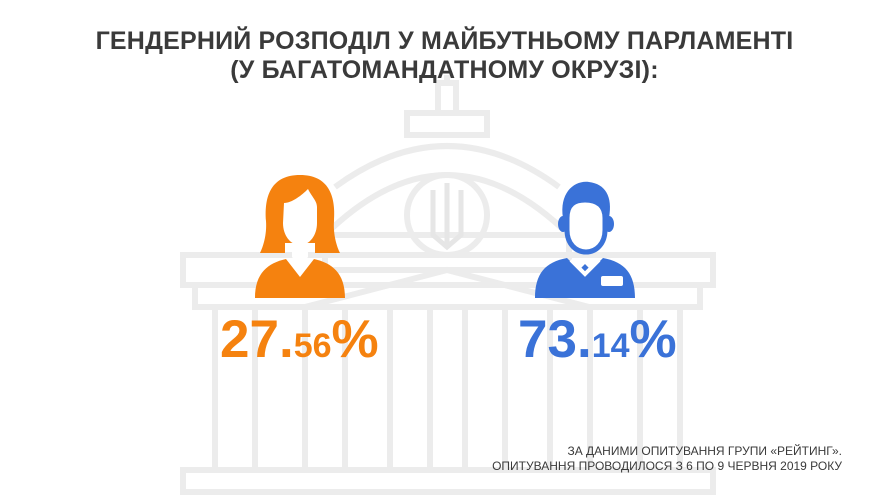  Describe the element at coordinates (447, 217) in the screenshot. I see `trident-emblem-icon` at that location.